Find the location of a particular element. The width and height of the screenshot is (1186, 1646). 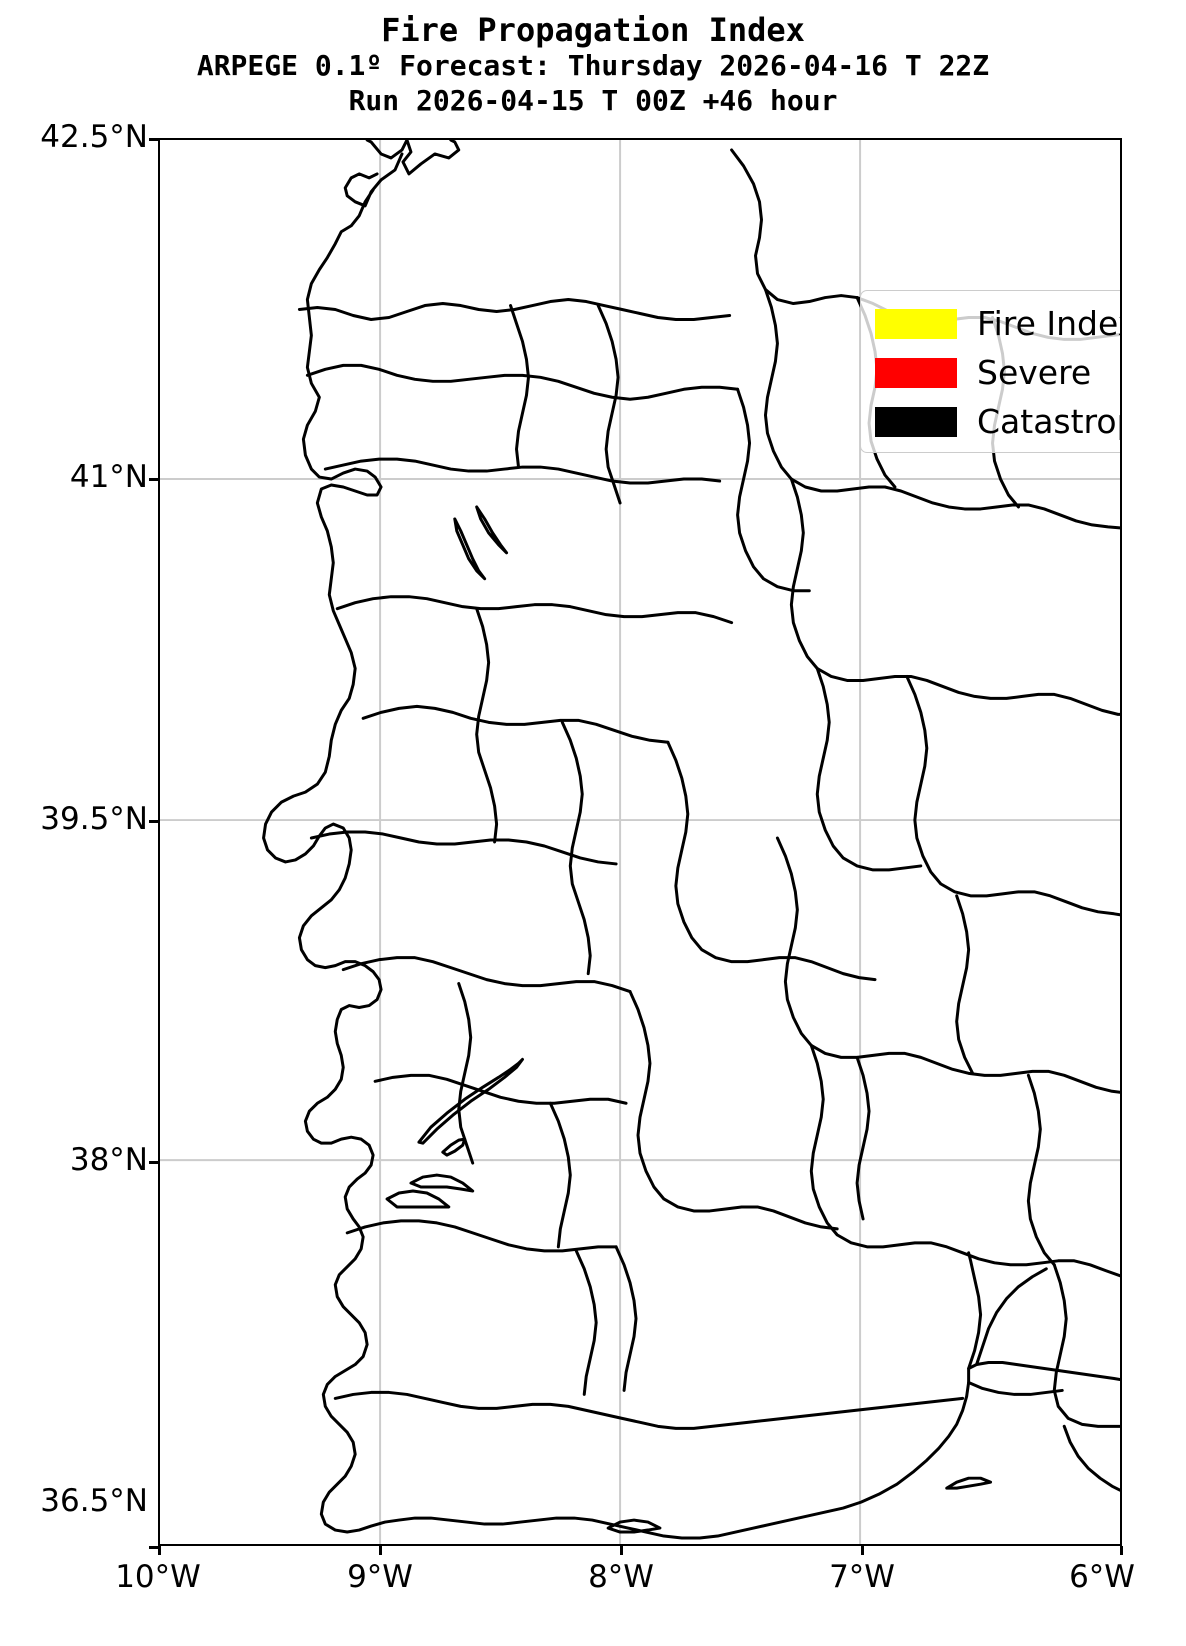

xtick-mark-9w is located at coordinates (380, 1550).